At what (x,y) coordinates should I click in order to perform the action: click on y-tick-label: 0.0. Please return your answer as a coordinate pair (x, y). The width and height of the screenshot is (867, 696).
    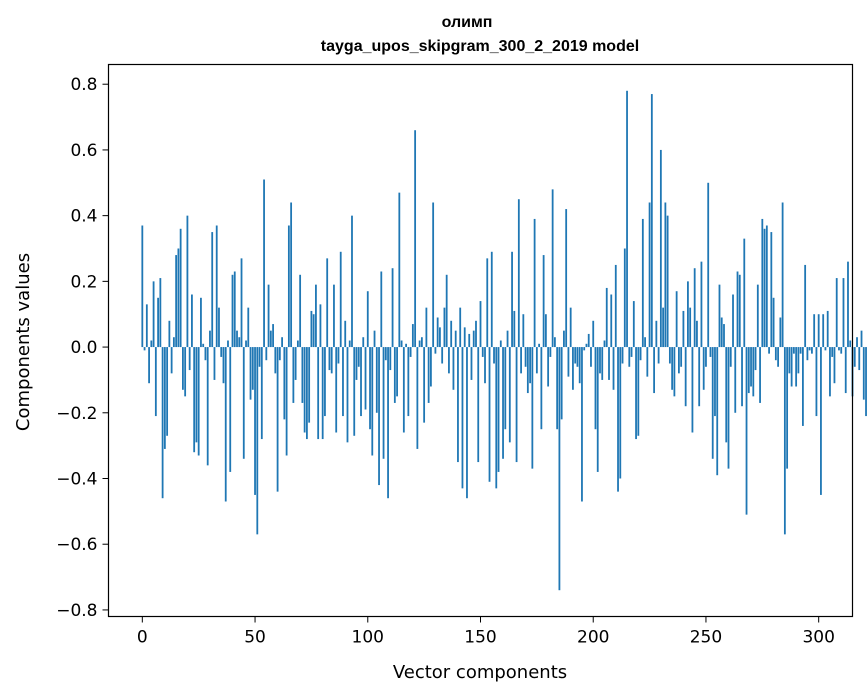
    Looking at the image, I should click on (83, 348).